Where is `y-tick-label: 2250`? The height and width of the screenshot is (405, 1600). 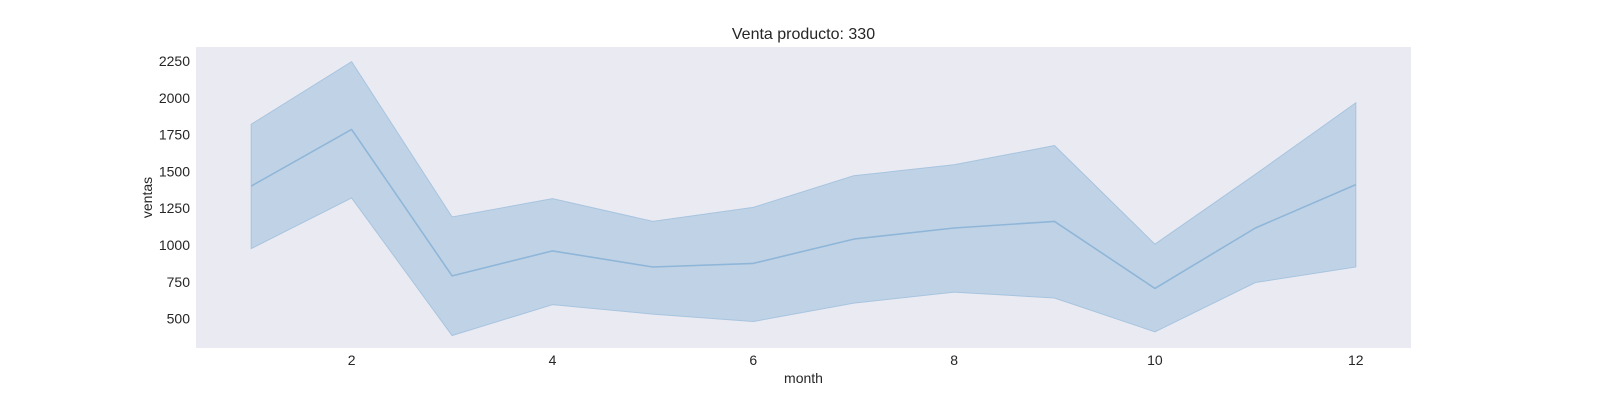
y-tick-label: 2250 is located at coordinates (174, 61).